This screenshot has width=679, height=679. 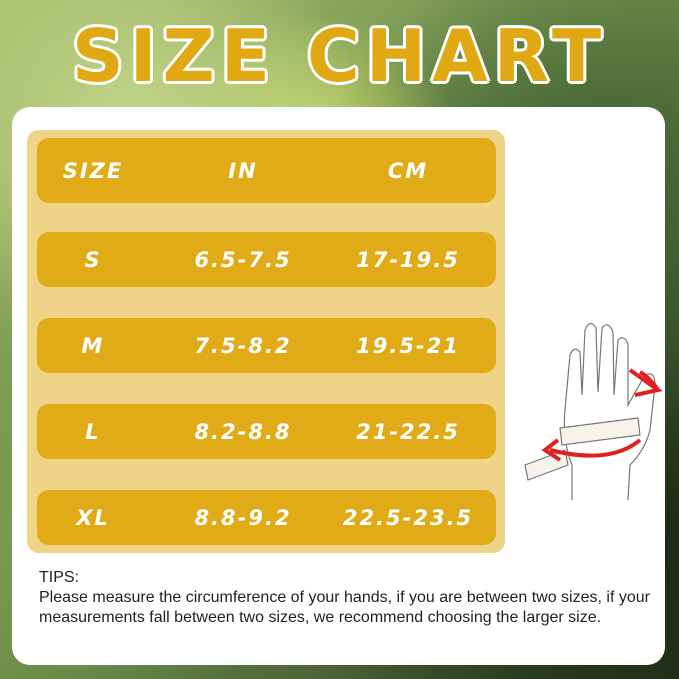 What do you see at coordinates (266, 170) in the screenshot?
I see `table-header-row: SIZE IN CM` at bounding box center [266, 170].